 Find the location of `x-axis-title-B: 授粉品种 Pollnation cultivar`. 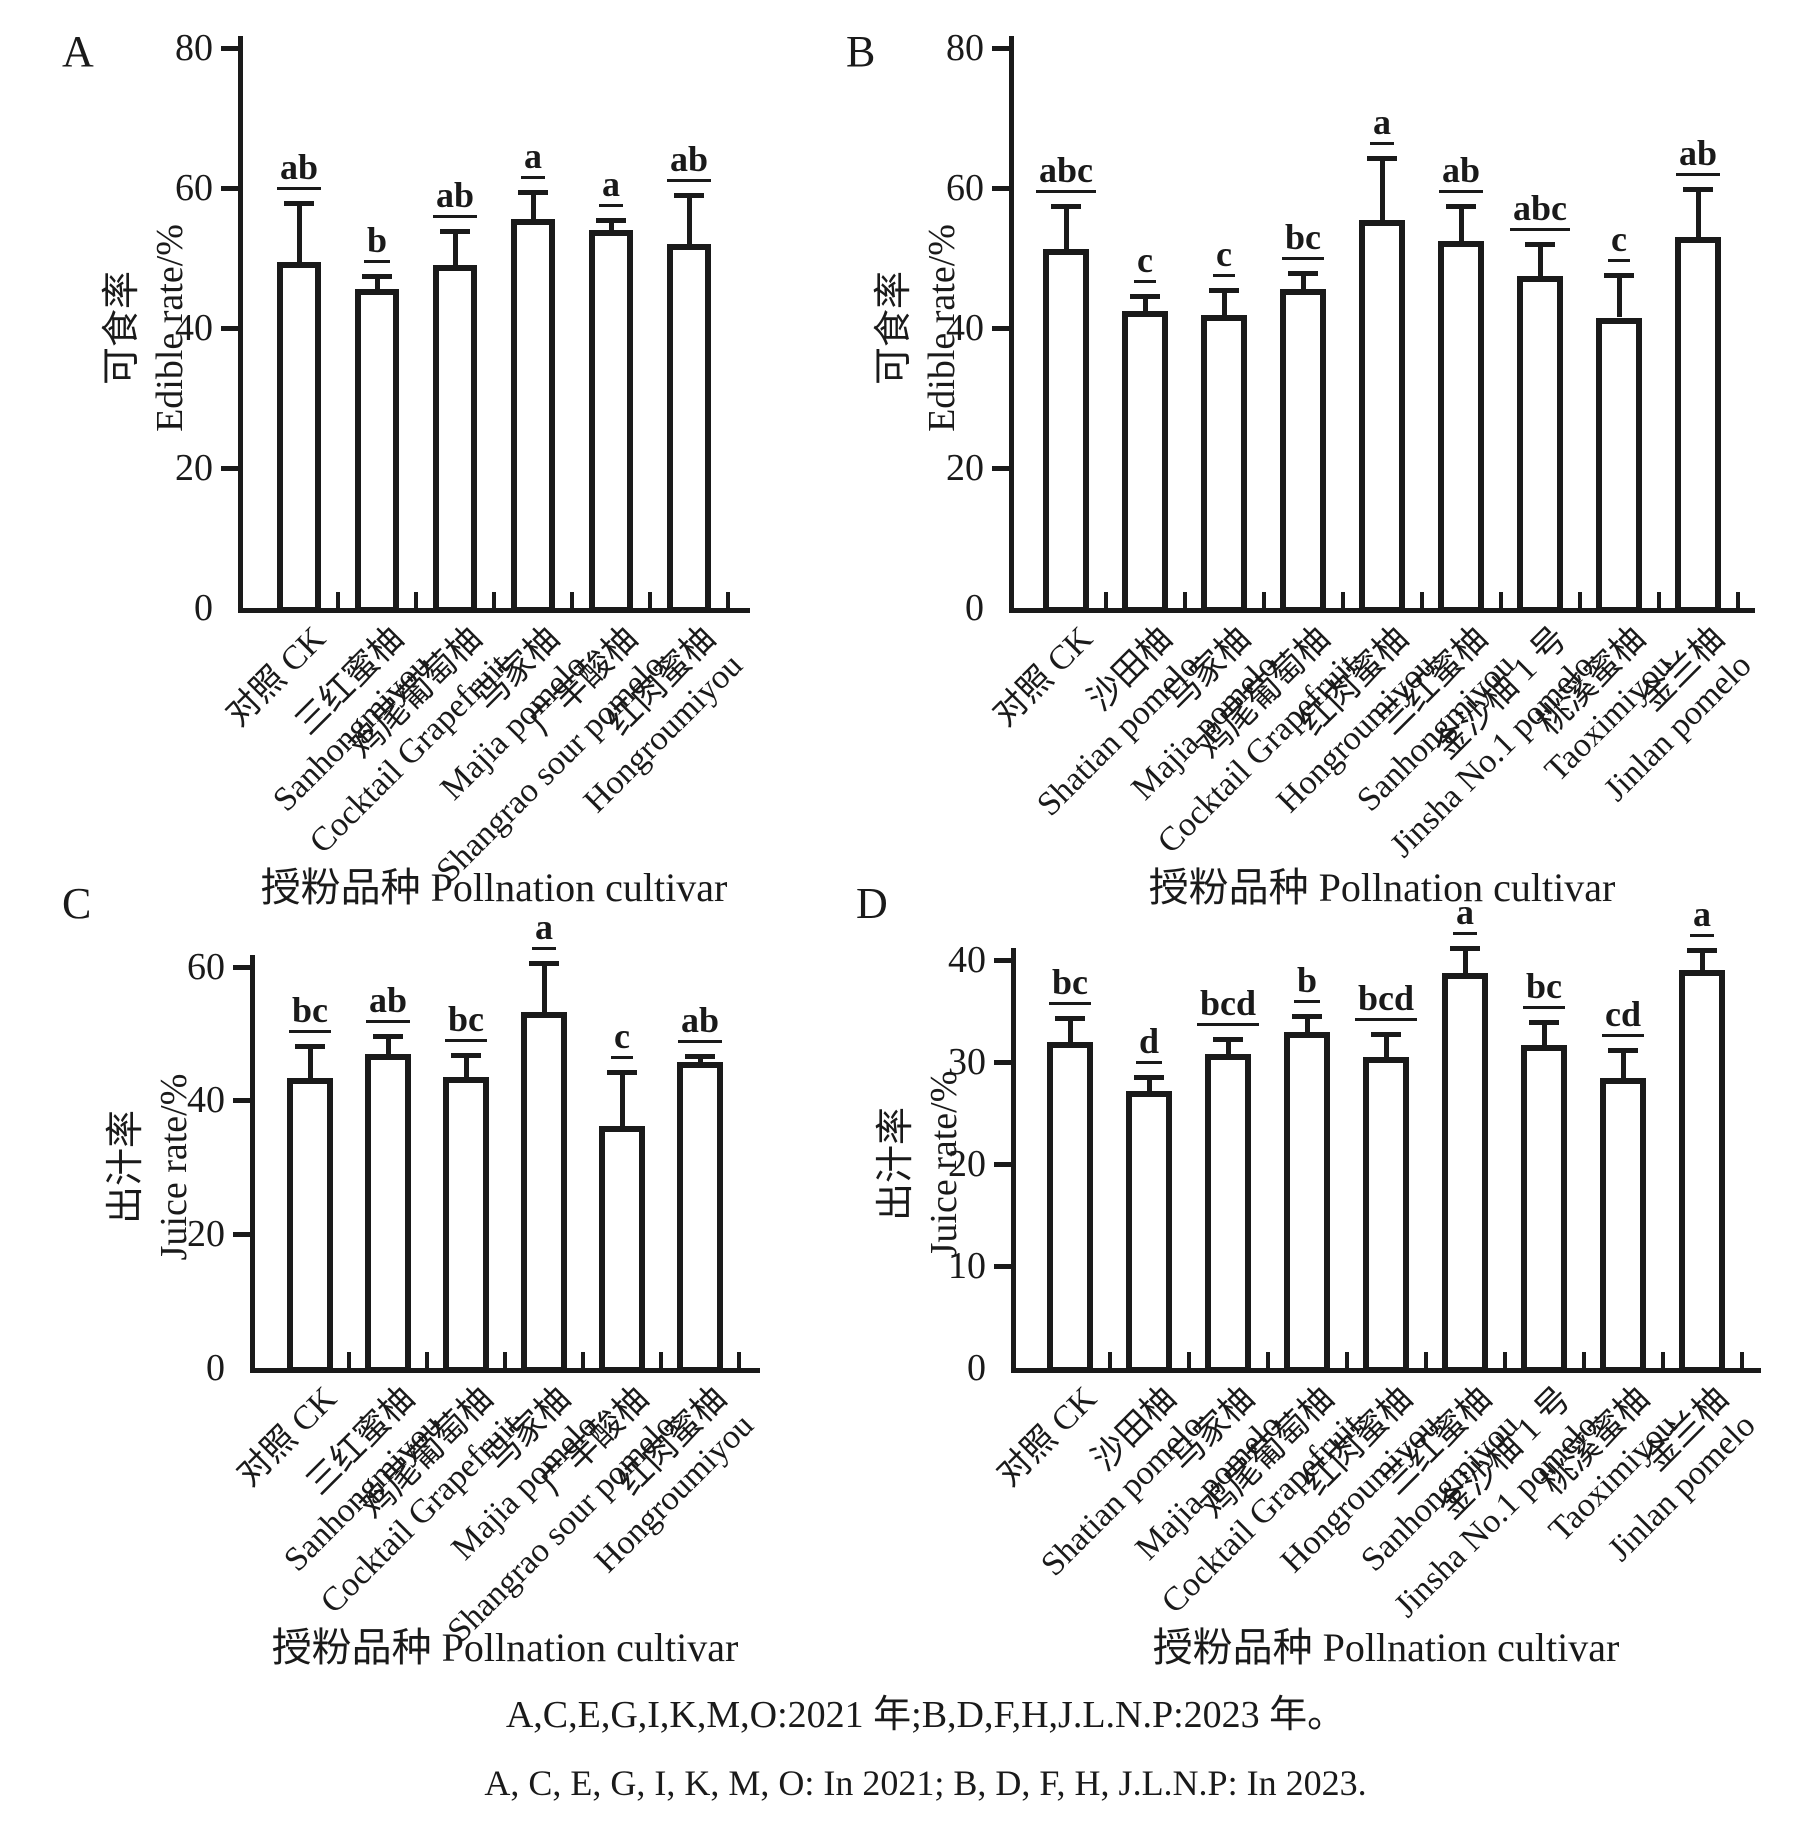

x-axis-title-B: 授粉品种 Pollnation cultivar is located at coordinates (1382, 887).